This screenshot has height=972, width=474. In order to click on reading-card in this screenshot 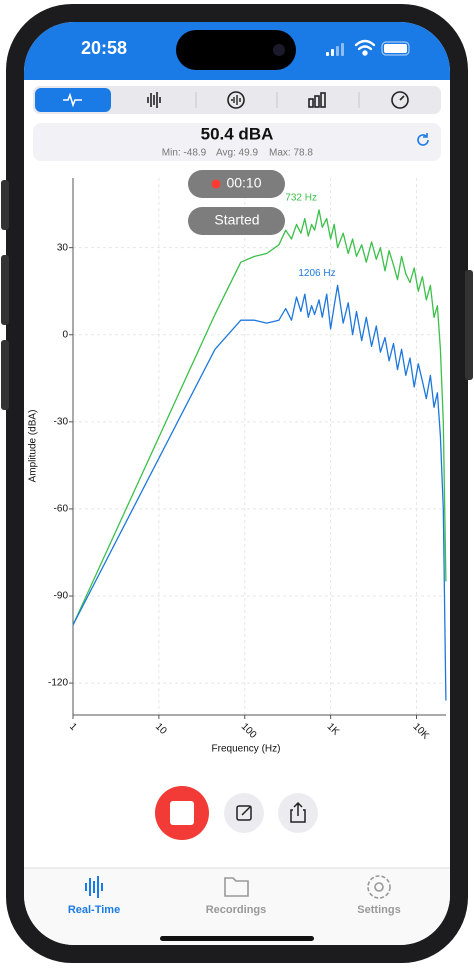, I will do `click(237, 142)`.